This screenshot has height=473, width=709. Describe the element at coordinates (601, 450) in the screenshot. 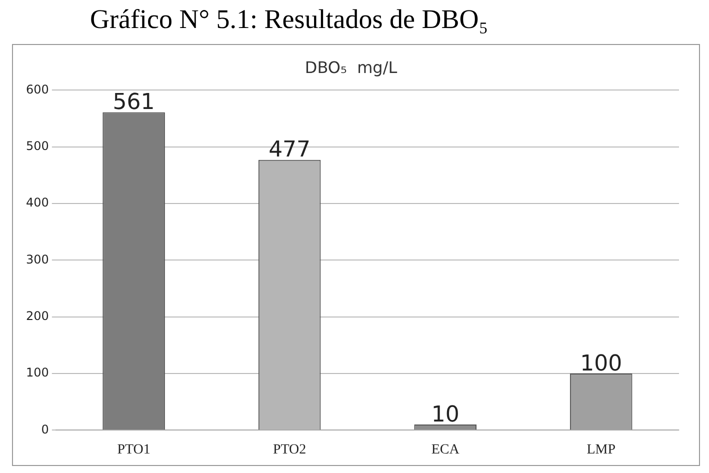

I see `x-tick-label: LMP` at that location.